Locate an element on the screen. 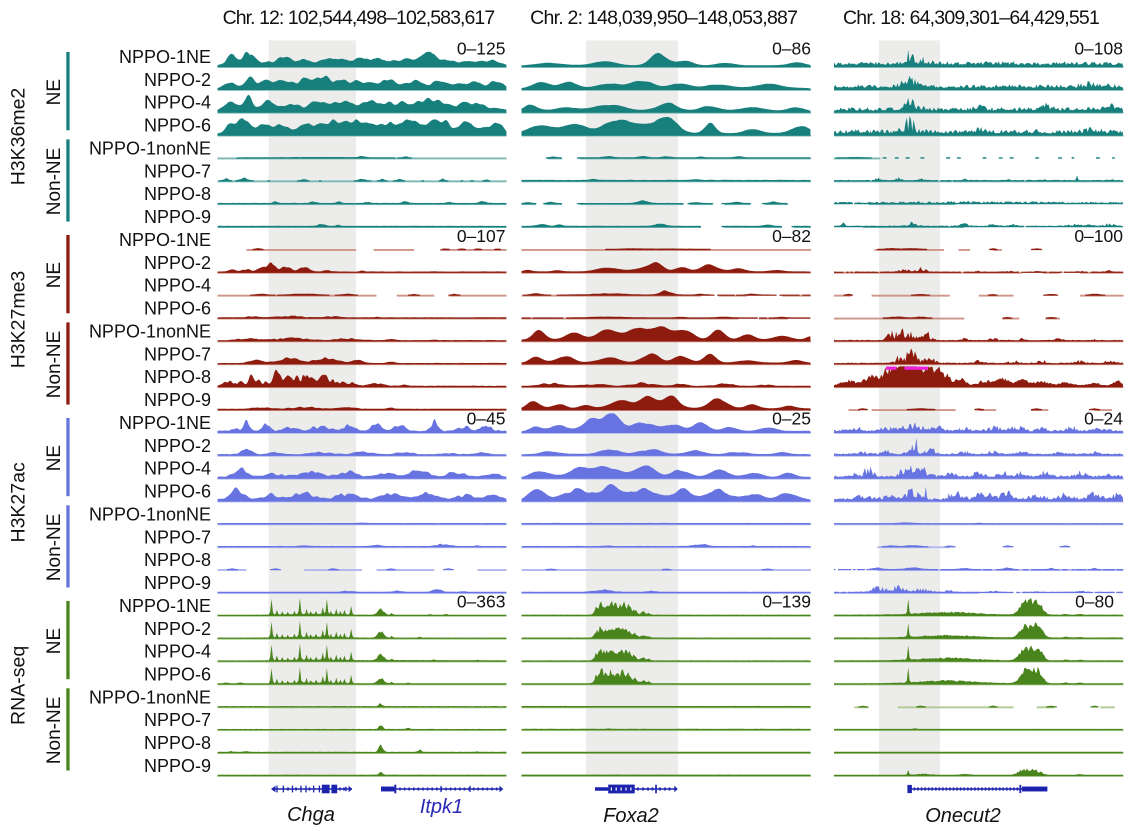 Image resolution: width=1131 pixels, height=831 pixels. svg-text: 0–24 is located at coordinates (1103, 419).